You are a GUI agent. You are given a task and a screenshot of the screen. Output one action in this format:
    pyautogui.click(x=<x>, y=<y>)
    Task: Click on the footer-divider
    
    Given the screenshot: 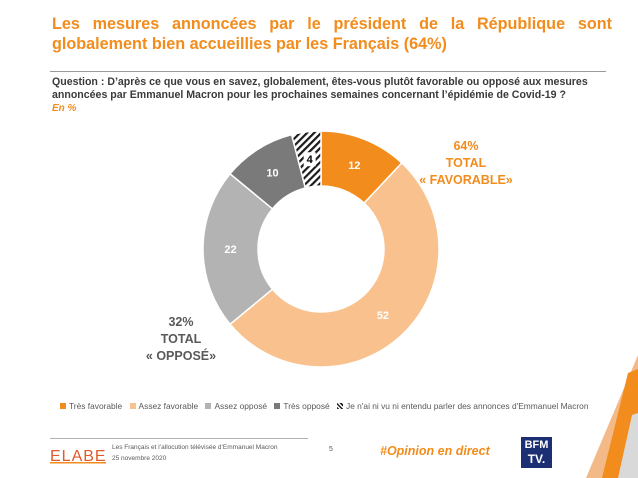 What is the action you would take?
    pyautogui.click(x=179, y=438)
    